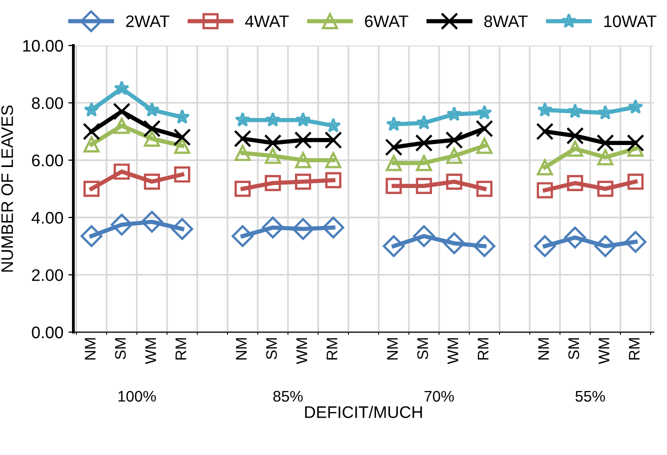 This screenshot has height=455, width=667. What do you see at coordinates (363, 412) in the screenshot?
I see `x-axis-title: DEFICIT/MUCH` at bounding box center [363, 412].